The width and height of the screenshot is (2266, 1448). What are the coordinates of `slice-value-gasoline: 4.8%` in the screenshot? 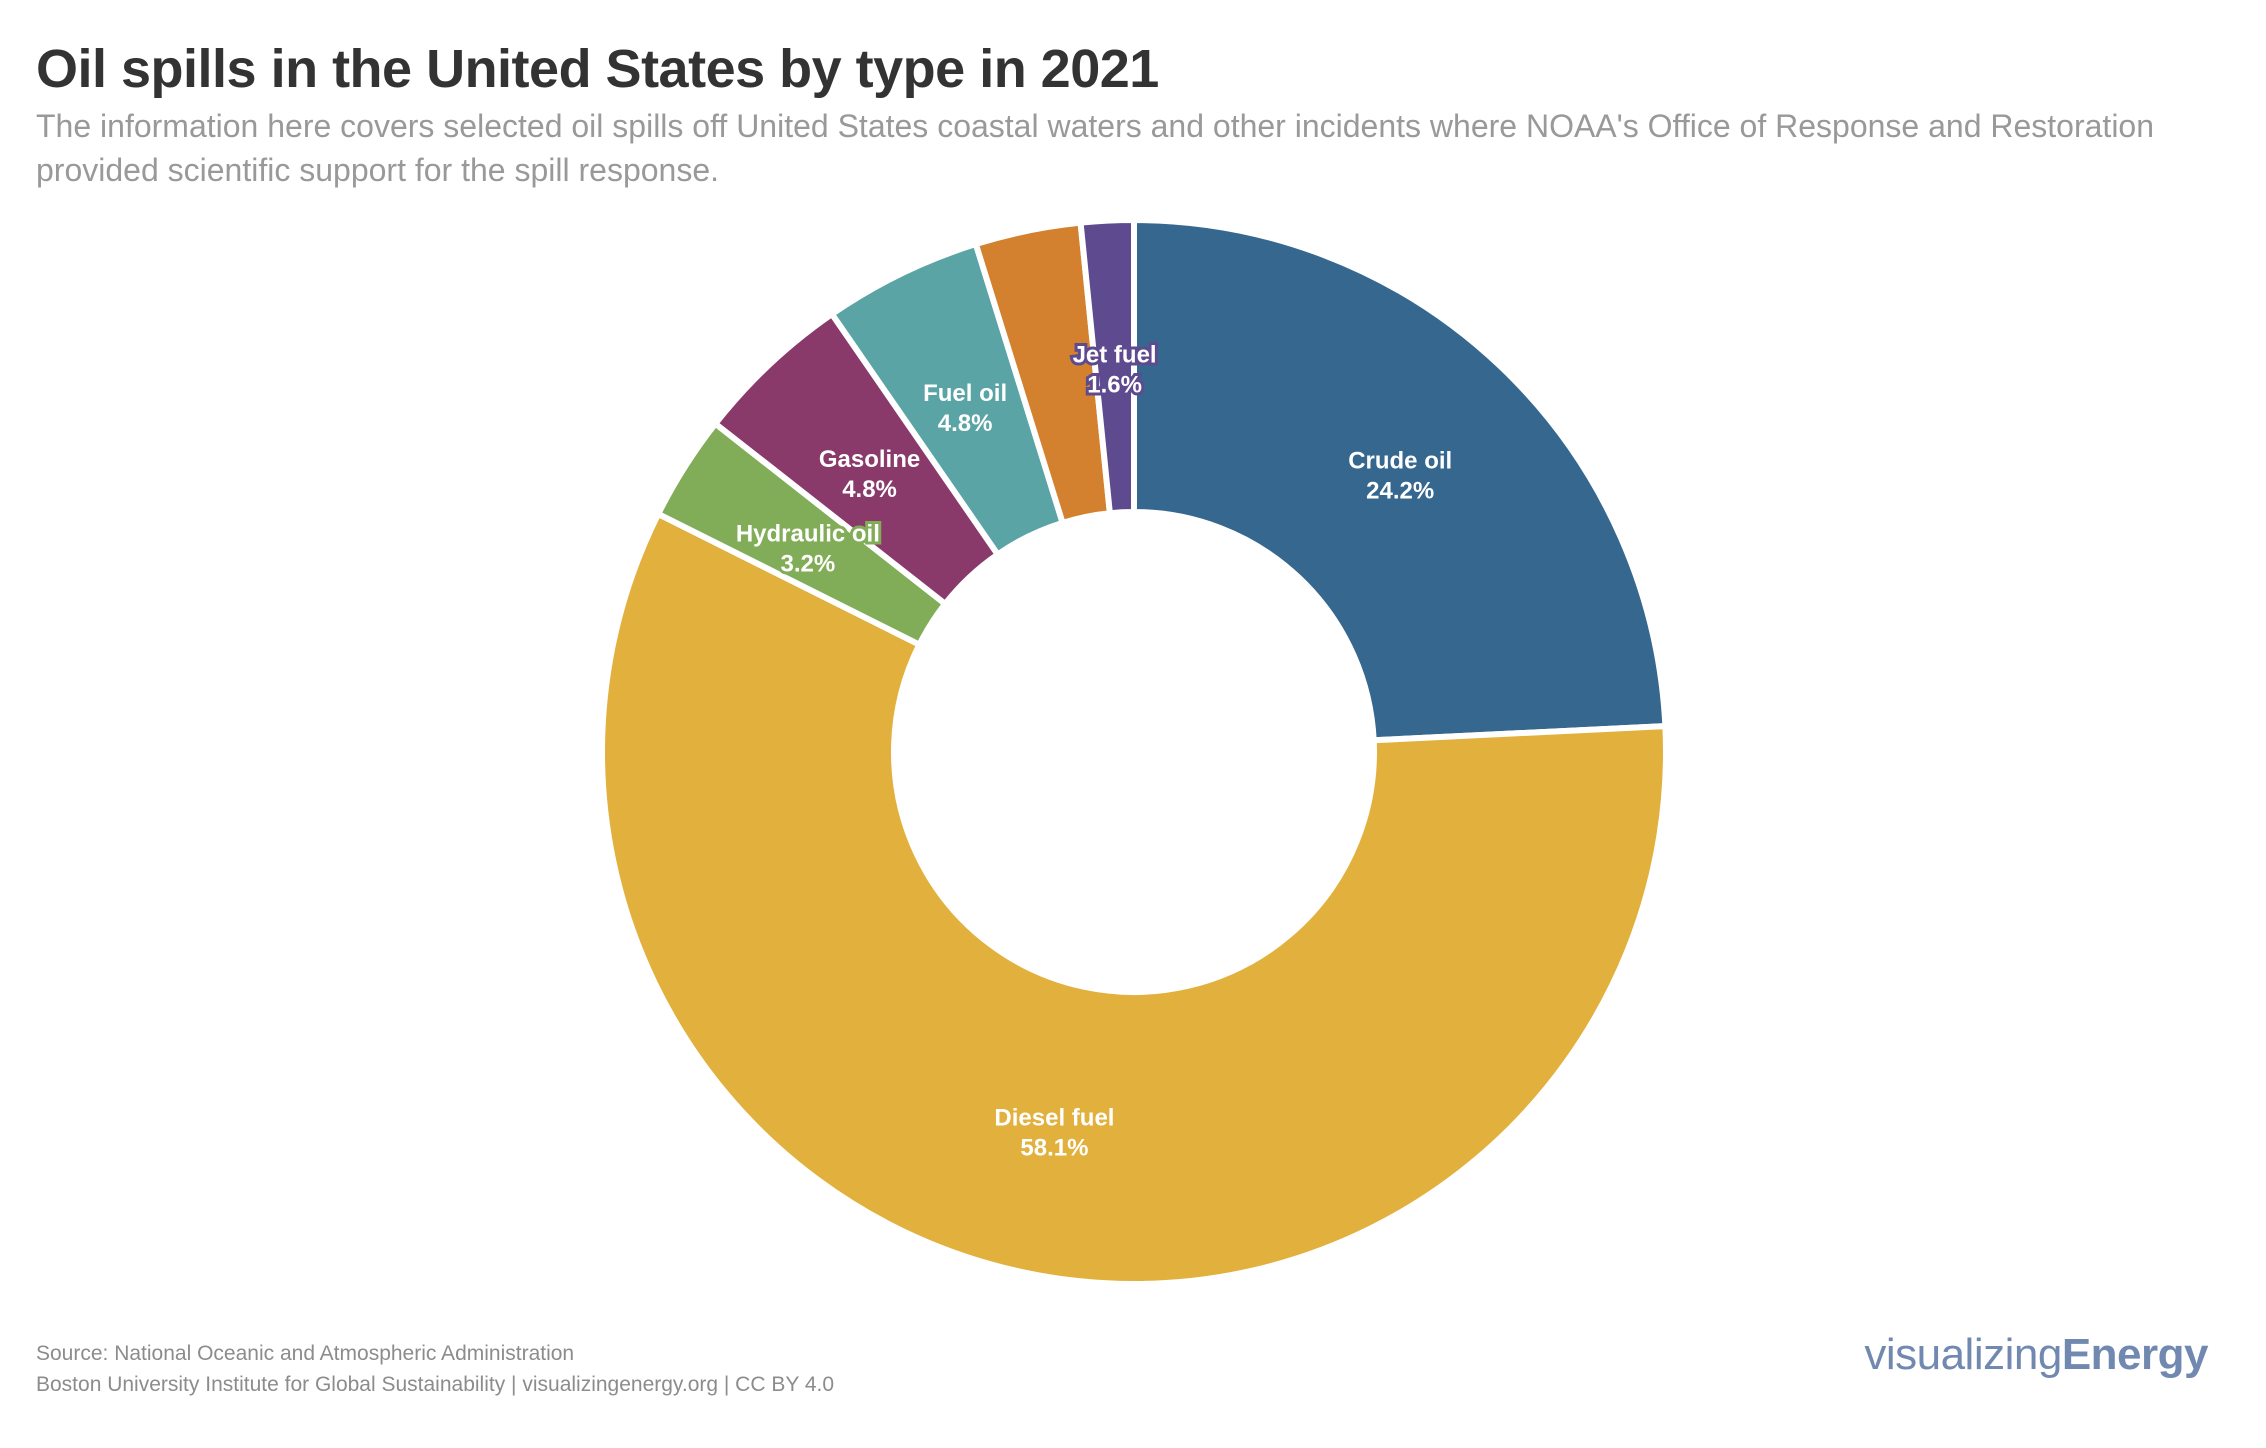 It's located at (869, 489).